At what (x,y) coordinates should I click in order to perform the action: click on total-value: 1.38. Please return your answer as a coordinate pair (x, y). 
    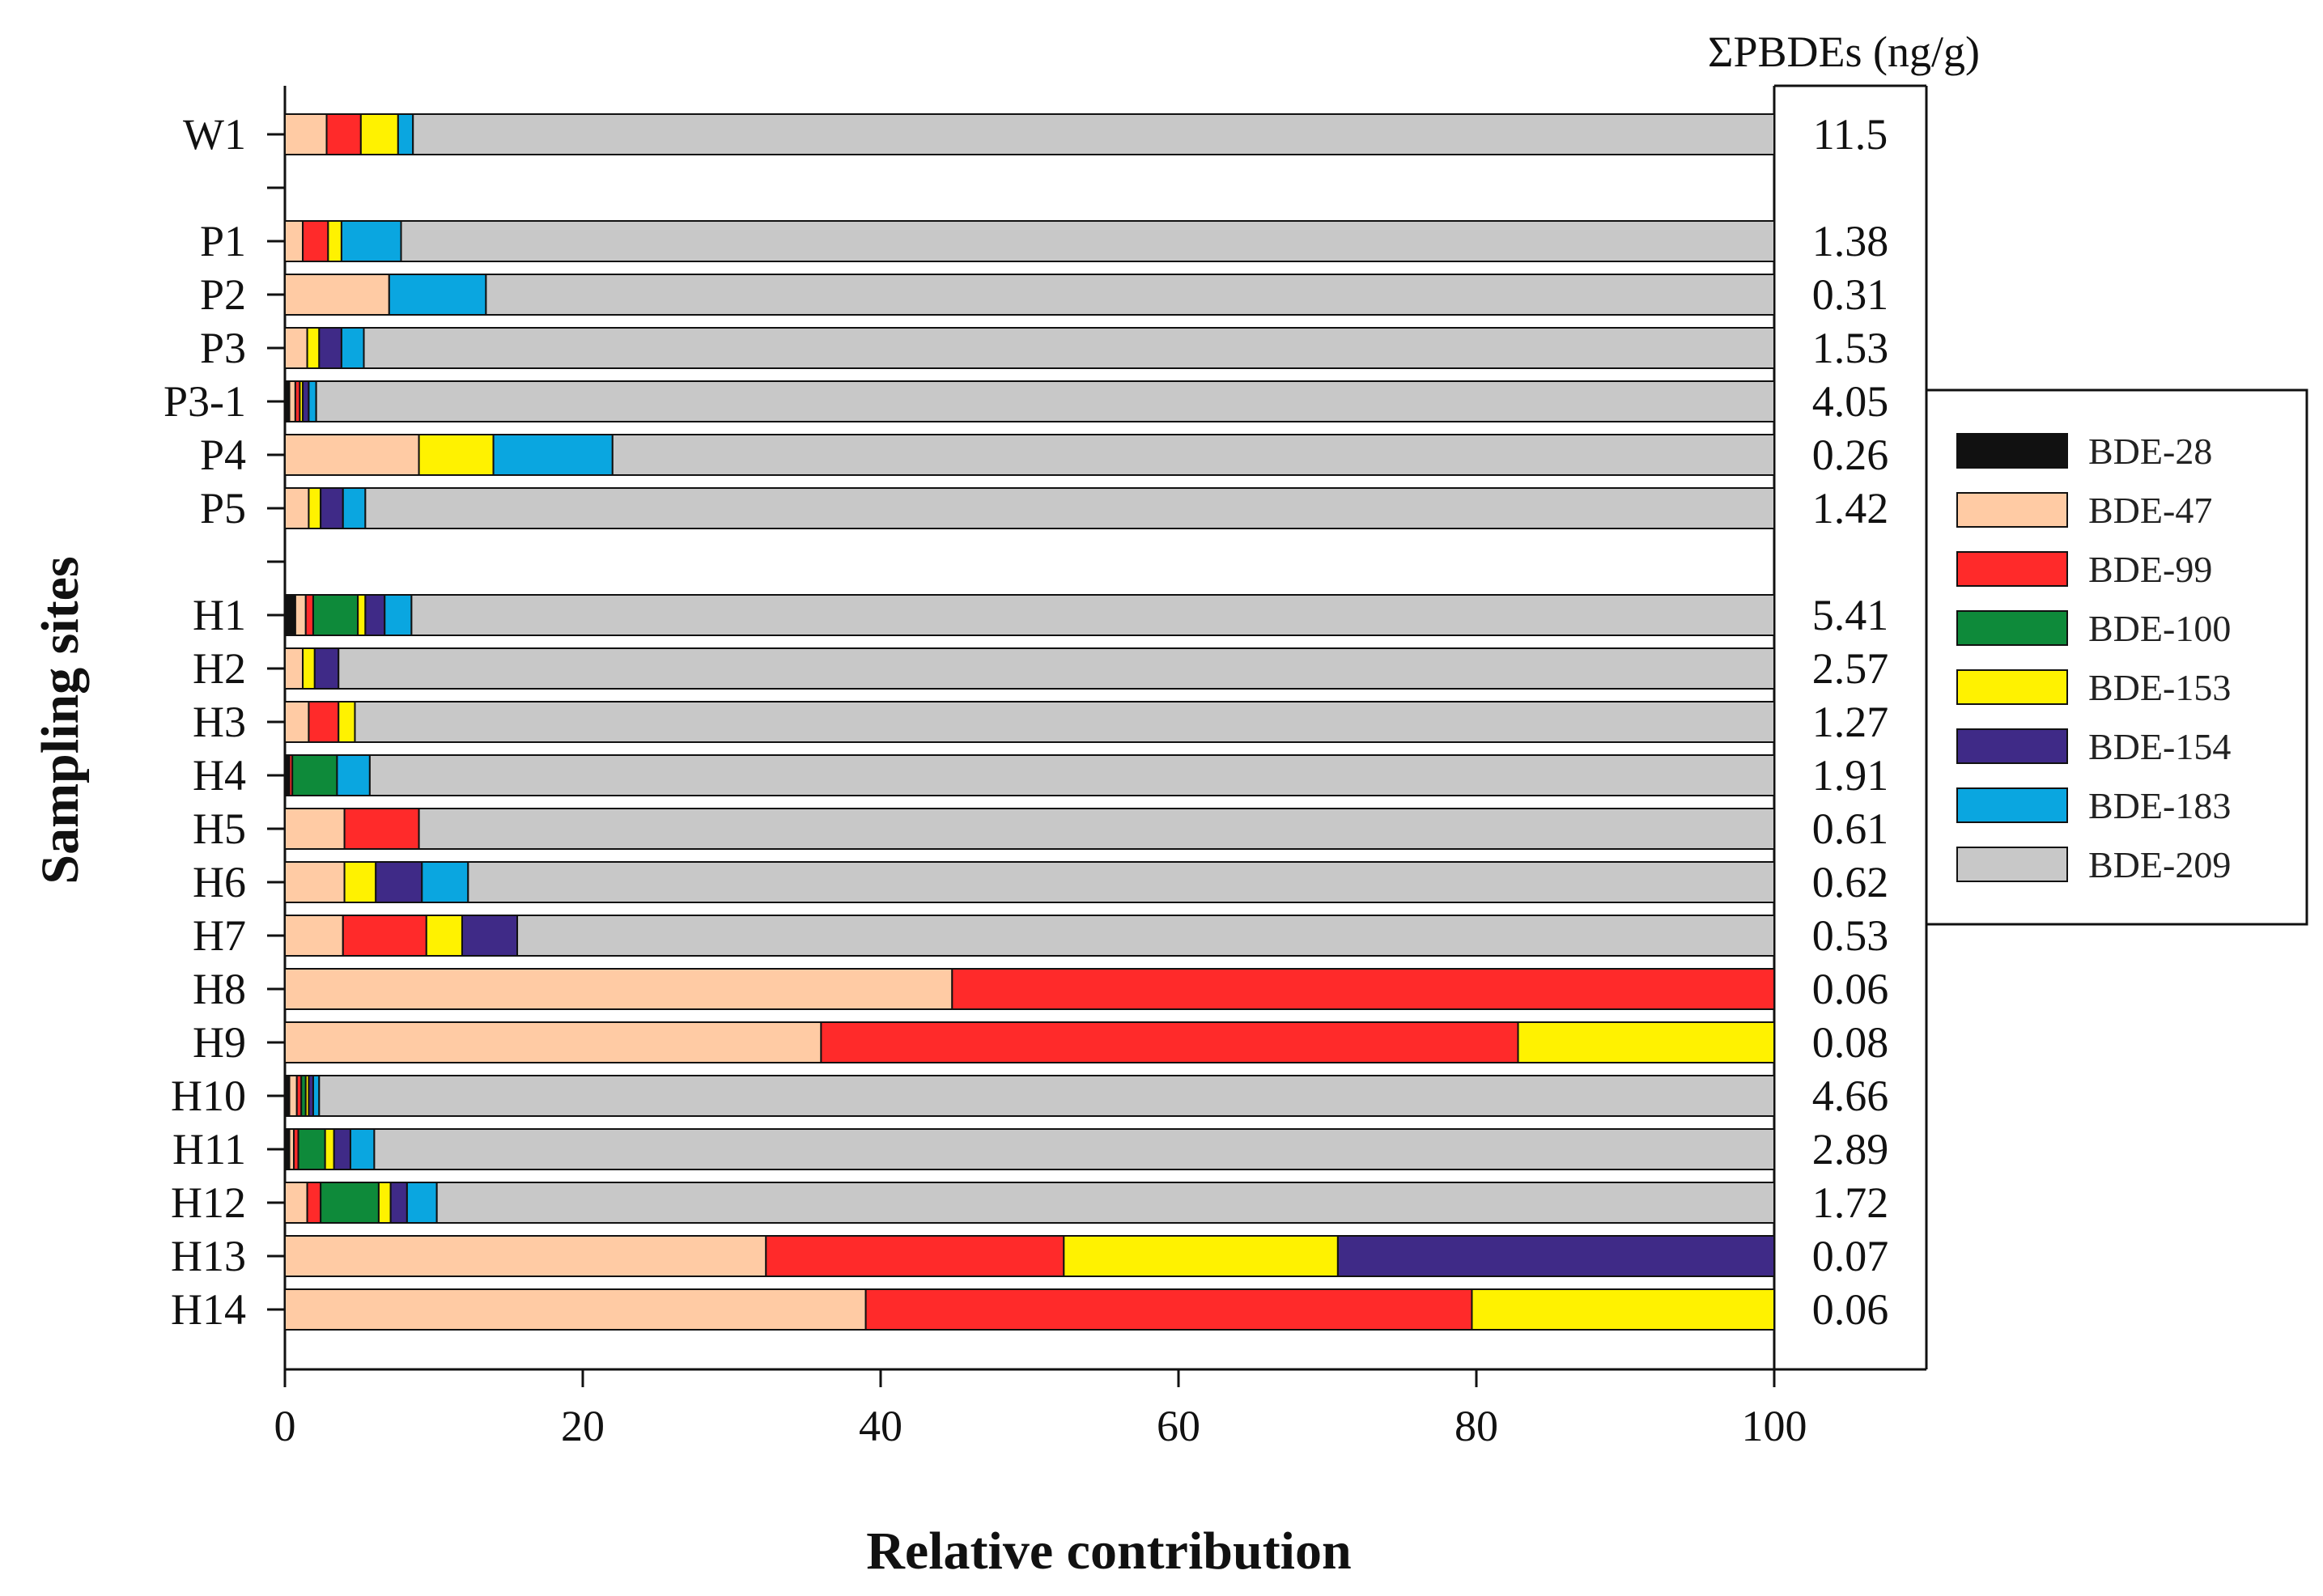
    Looking at the image, I should click on (1851, 241).